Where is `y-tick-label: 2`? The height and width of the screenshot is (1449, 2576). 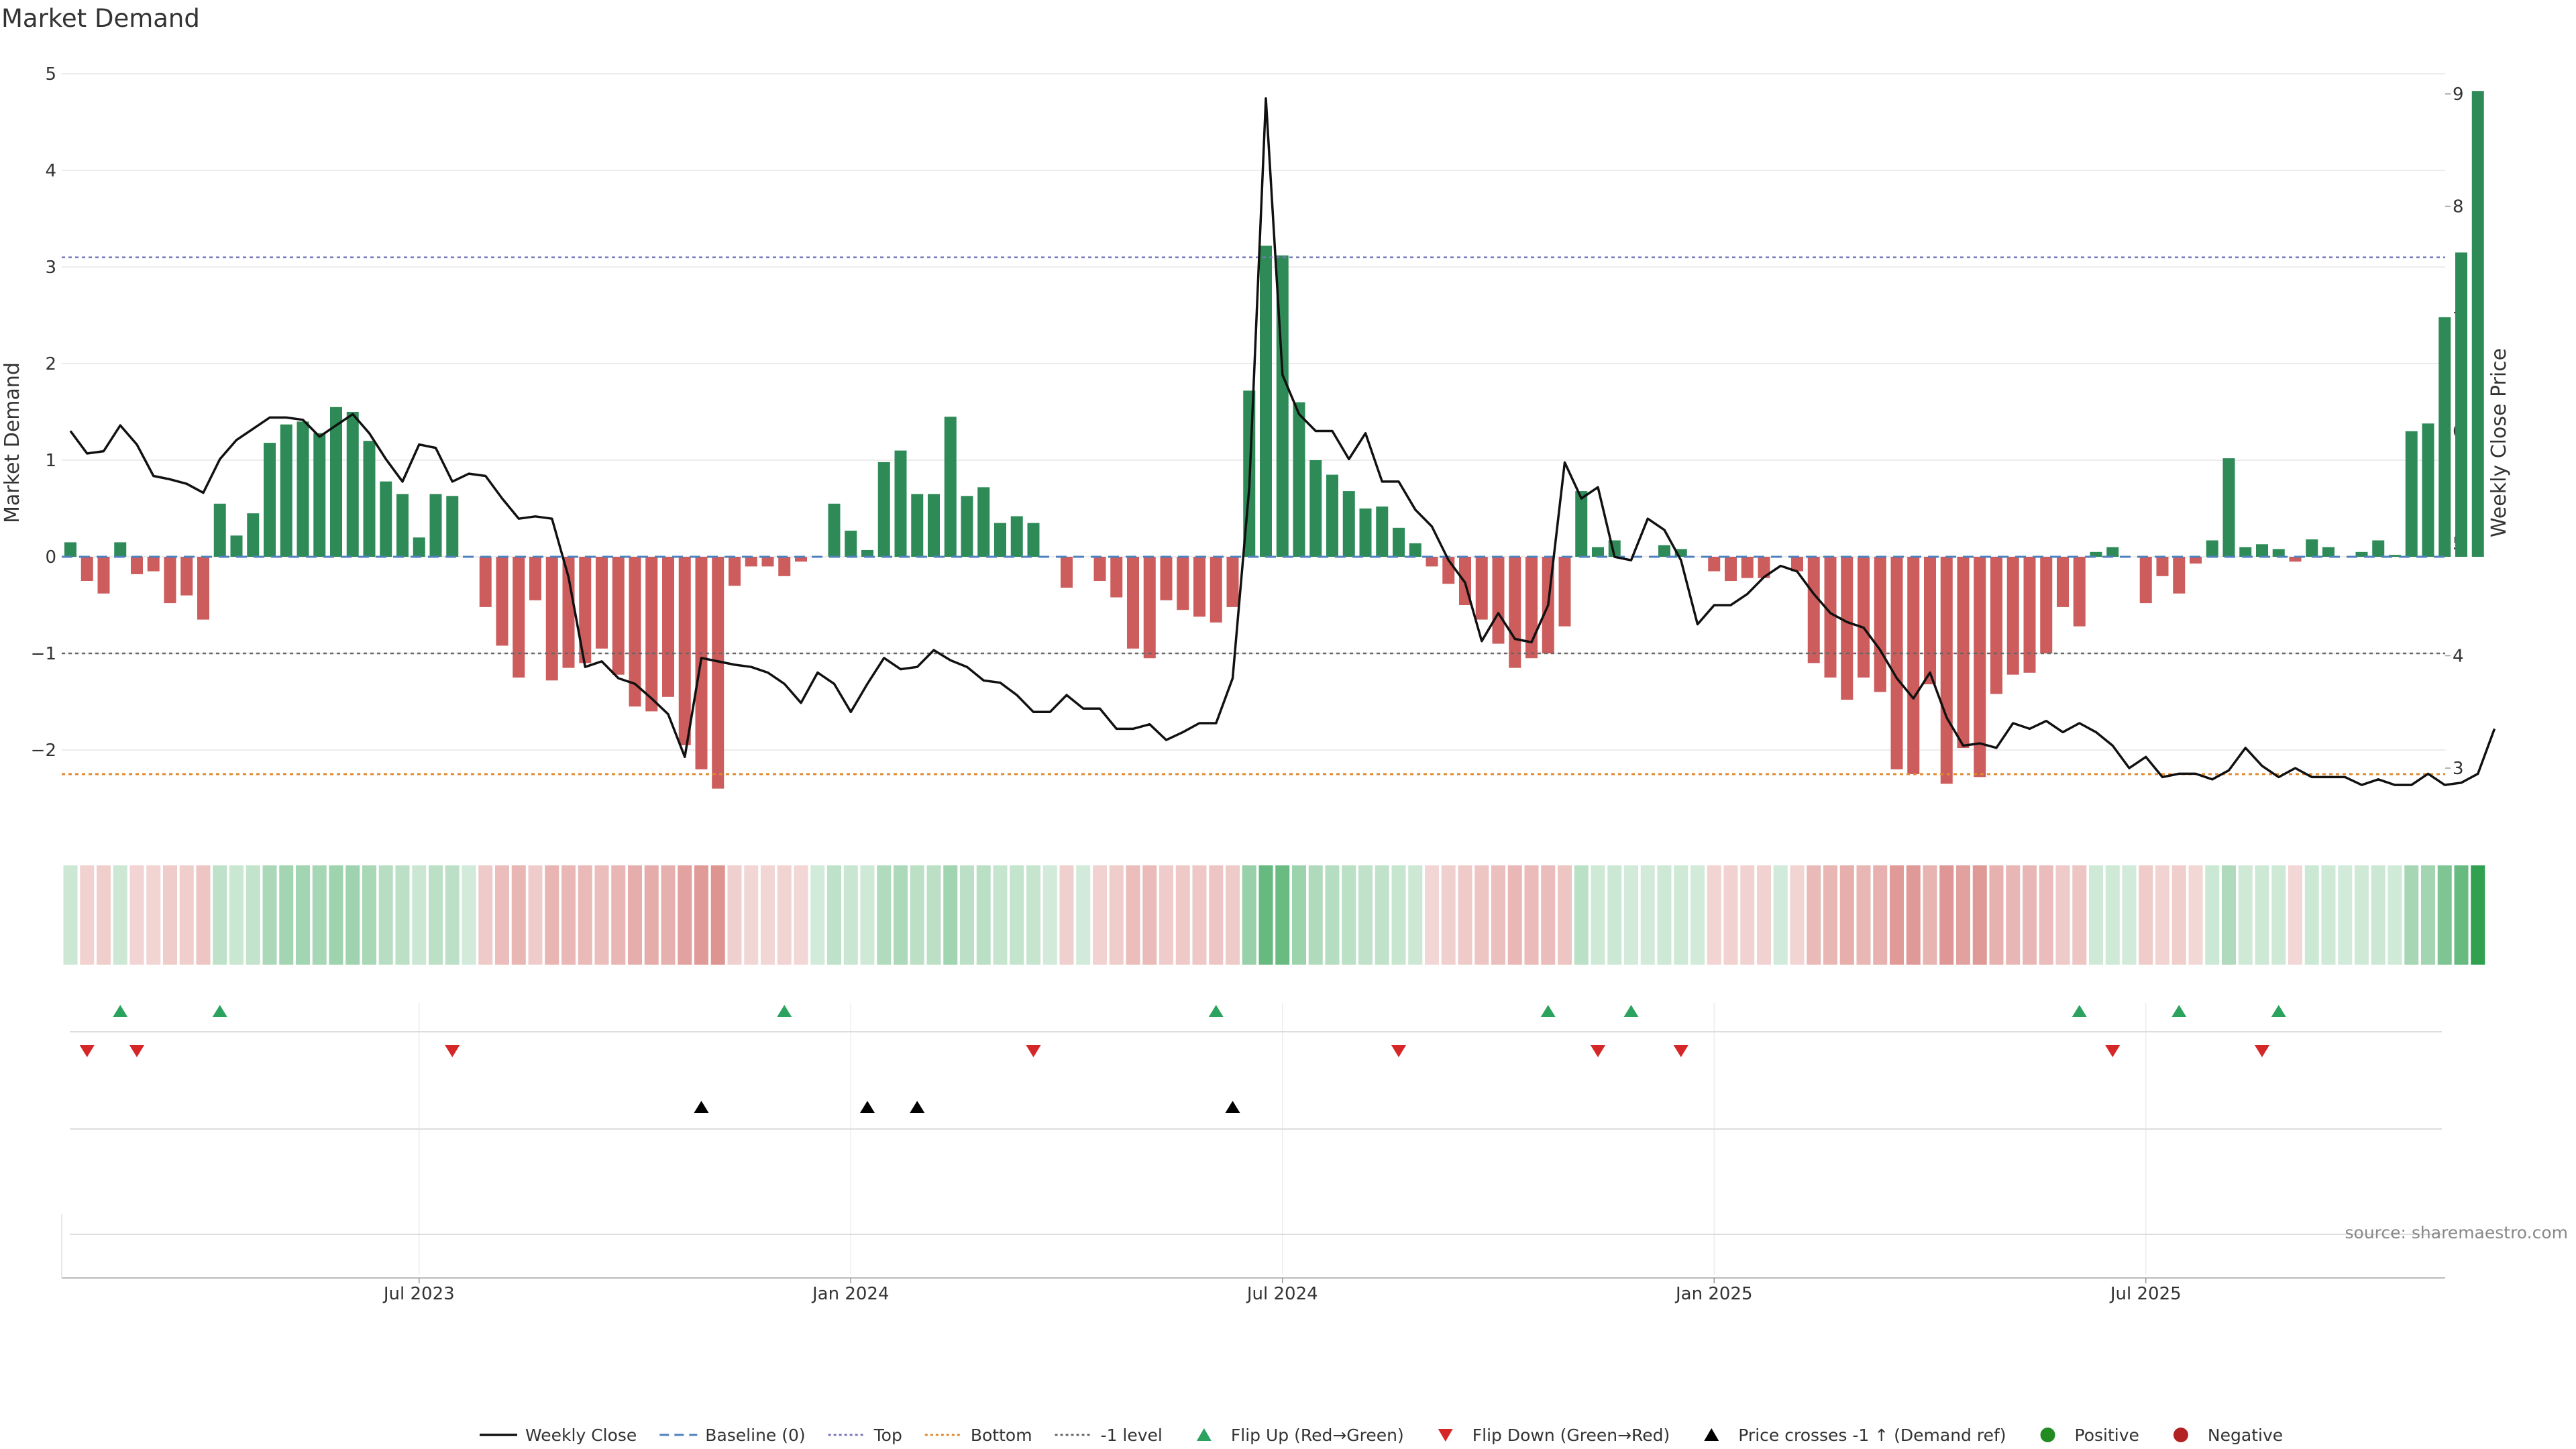 y-tick-label: 2 is located at coordinates (50, 364).